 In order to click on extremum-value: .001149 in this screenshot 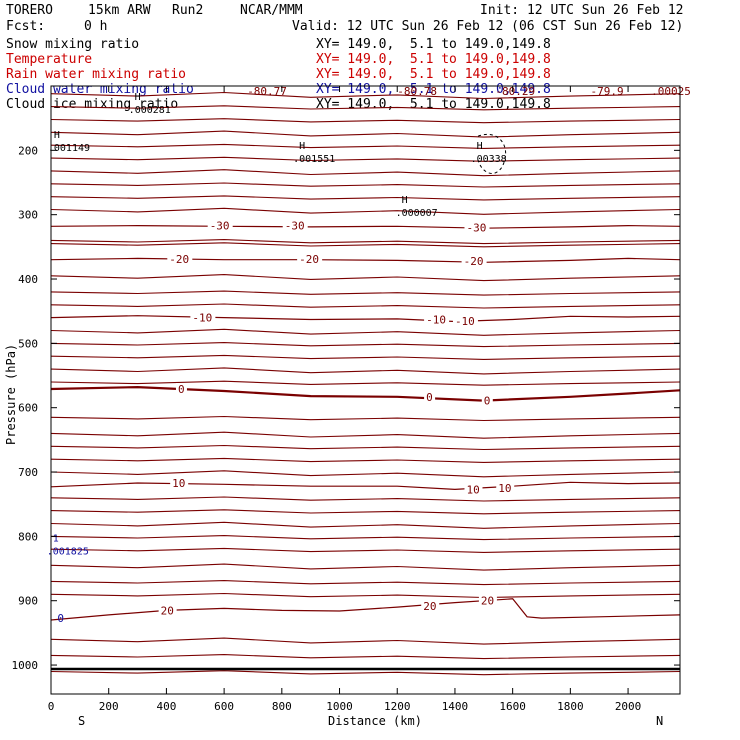, I will do `click(69, 148)`.